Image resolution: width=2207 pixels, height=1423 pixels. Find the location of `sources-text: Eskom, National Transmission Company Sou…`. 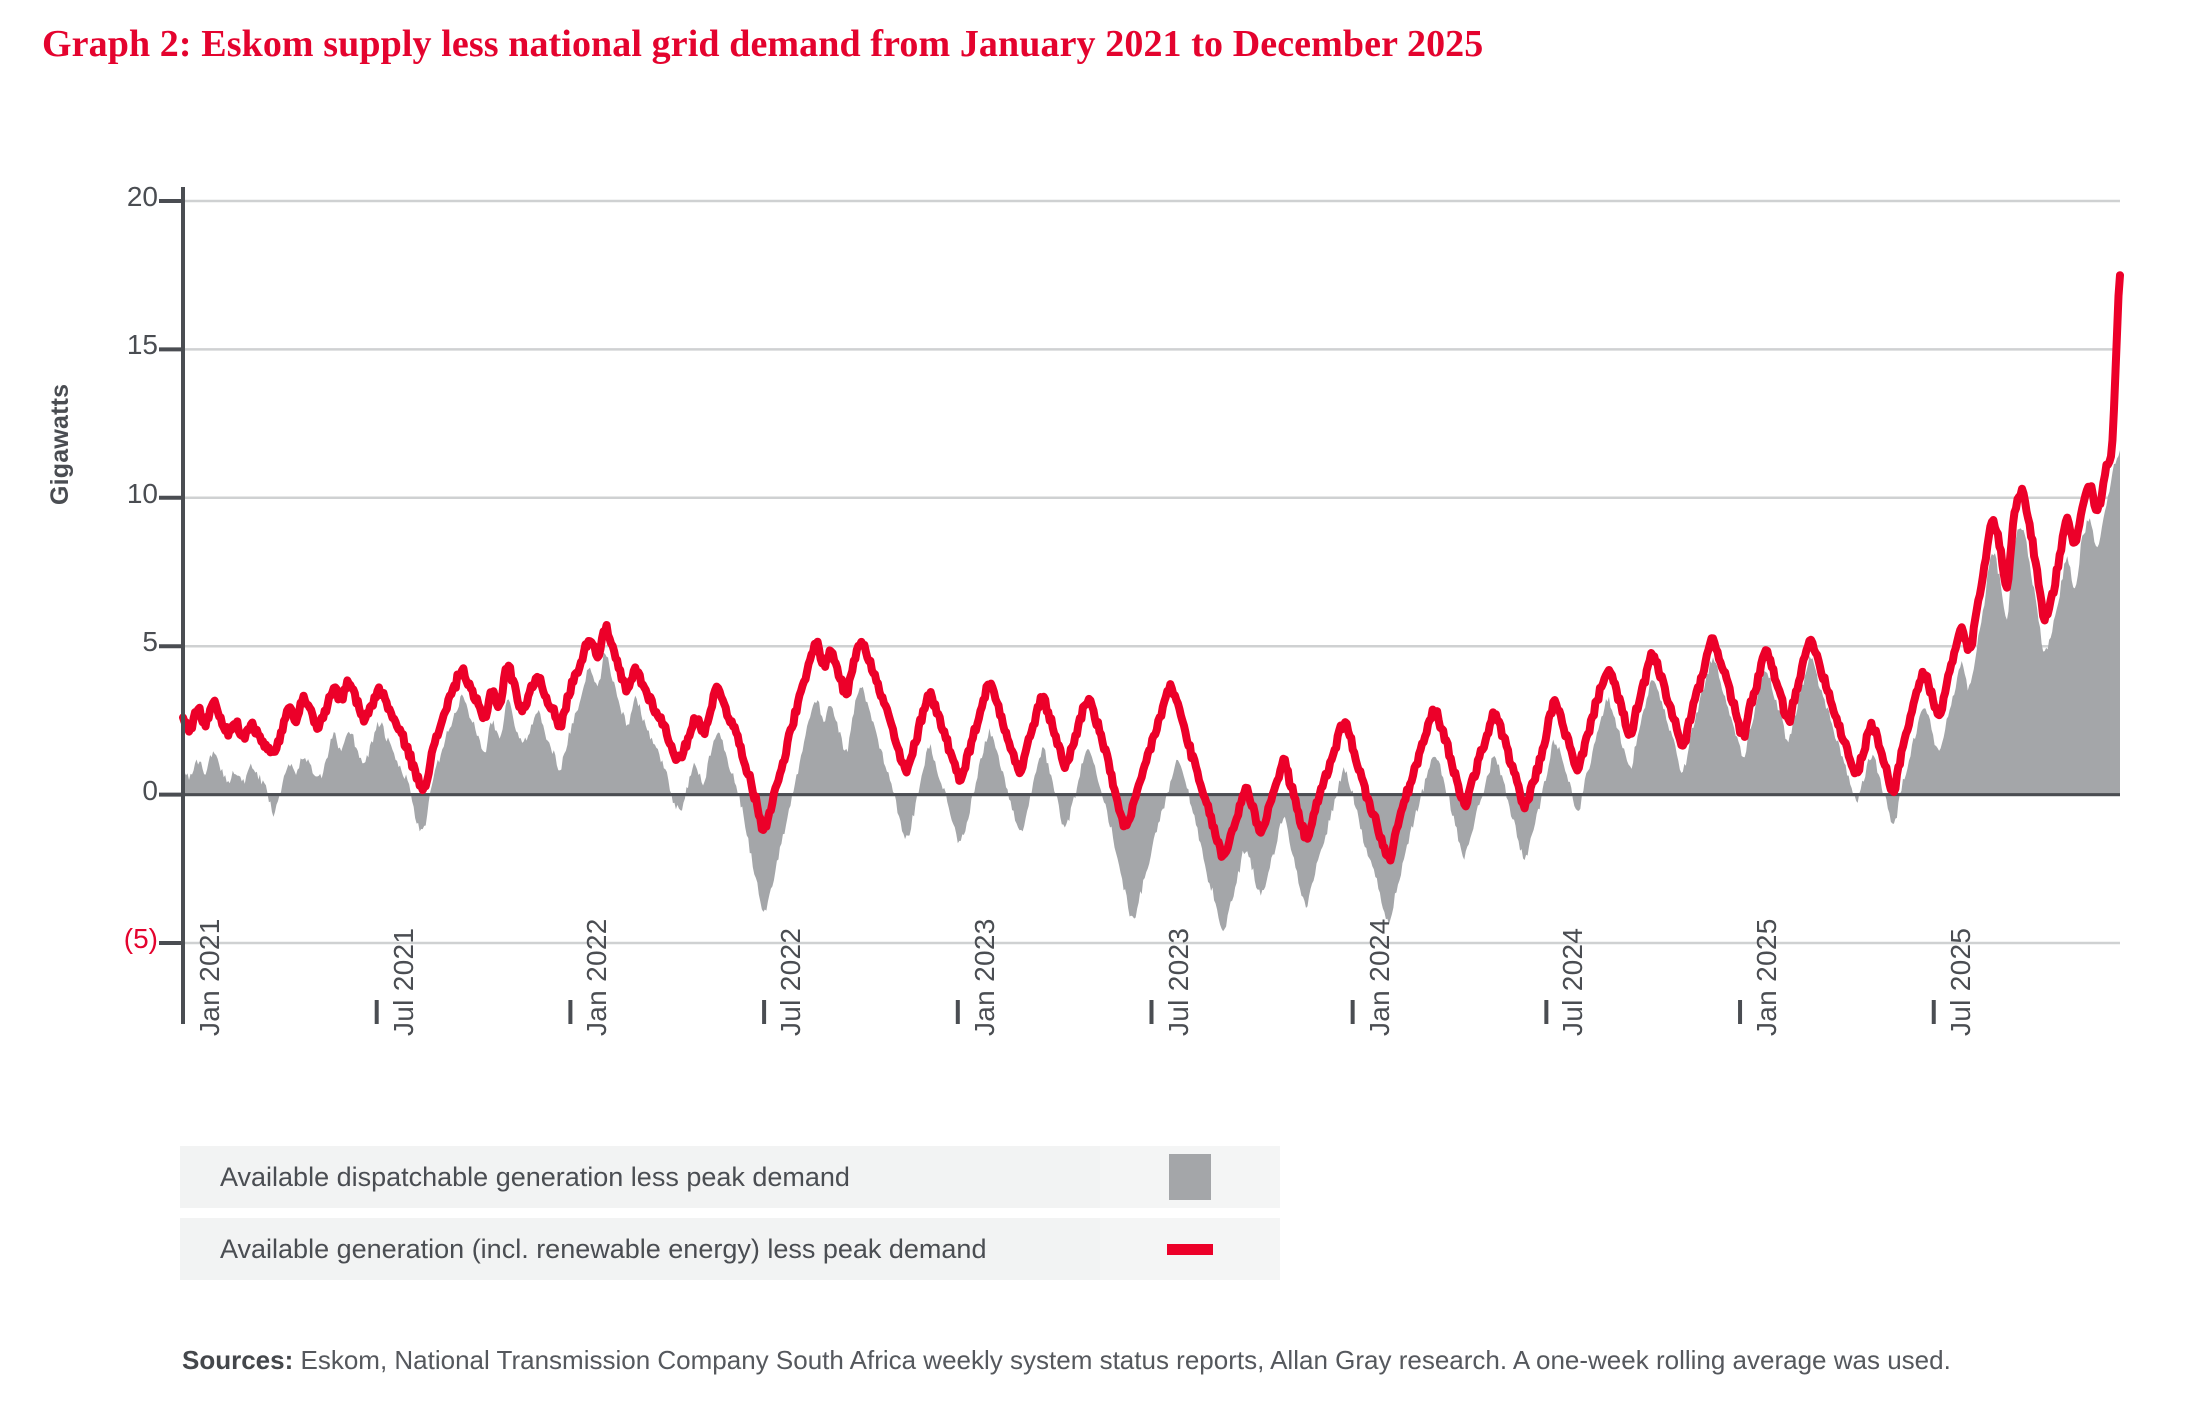

sources-text: Eskom, National Transmission Company Sou… is located at coordinates (1122, 1360).